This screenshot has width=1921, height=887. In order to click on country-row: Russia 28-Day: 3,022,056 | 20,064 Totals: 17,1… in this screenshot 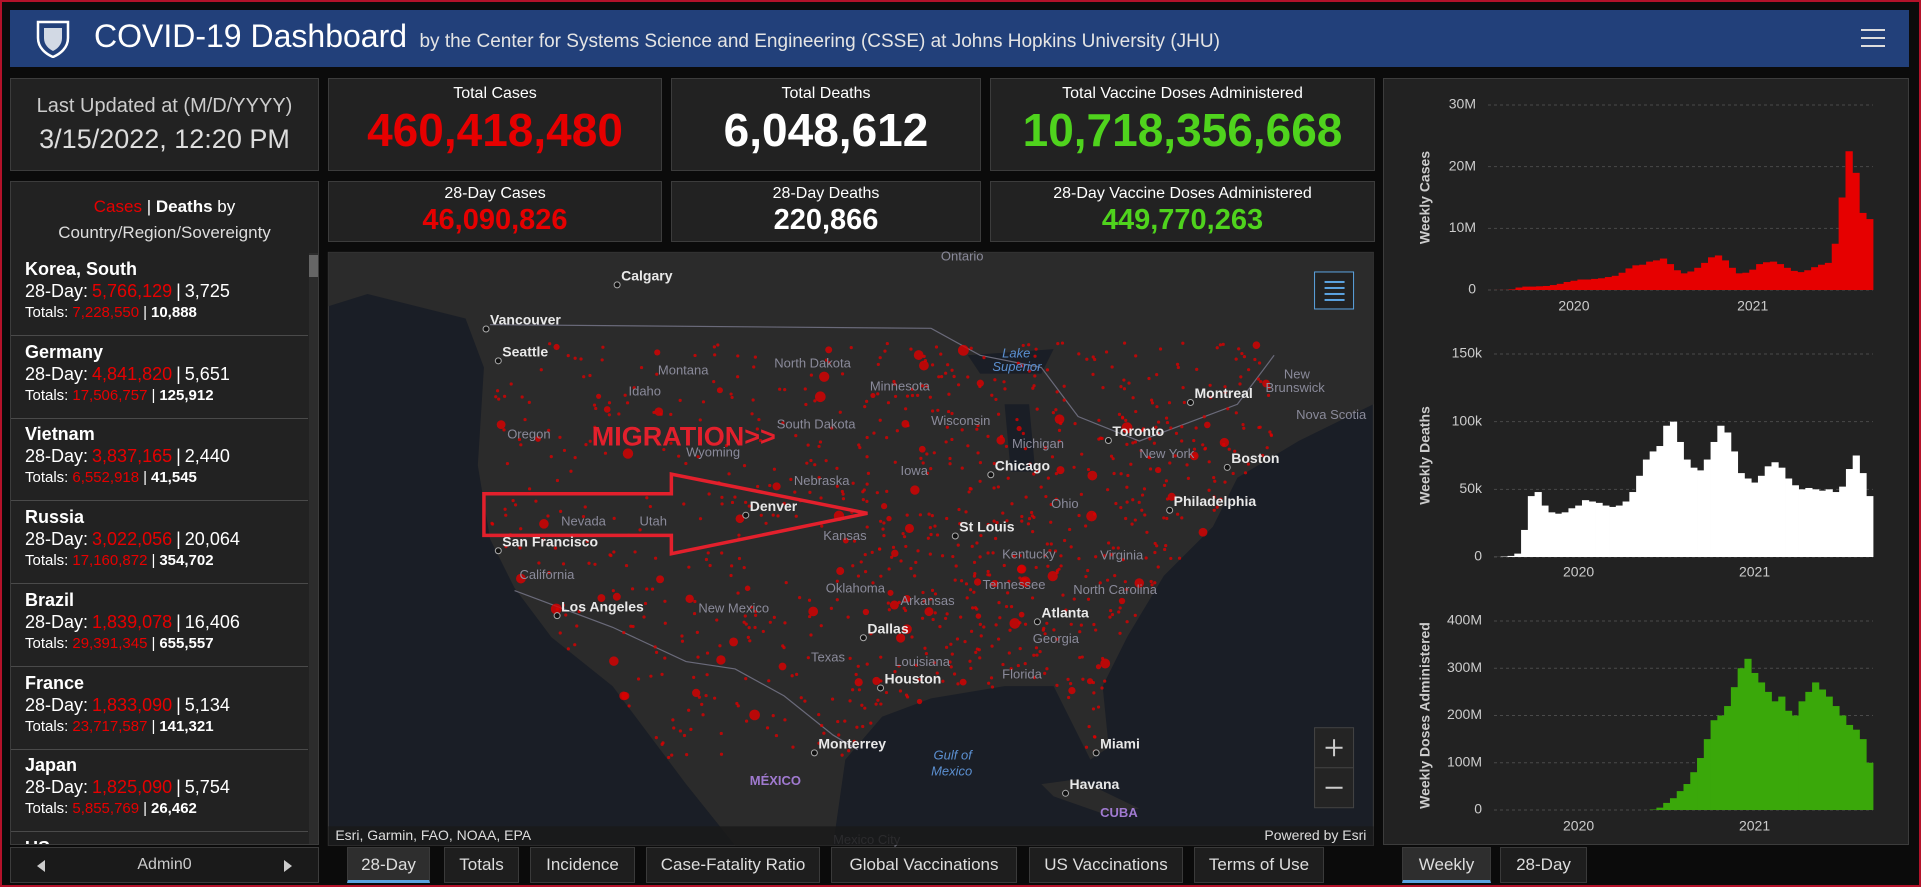, I will do `click(159, 543)`.